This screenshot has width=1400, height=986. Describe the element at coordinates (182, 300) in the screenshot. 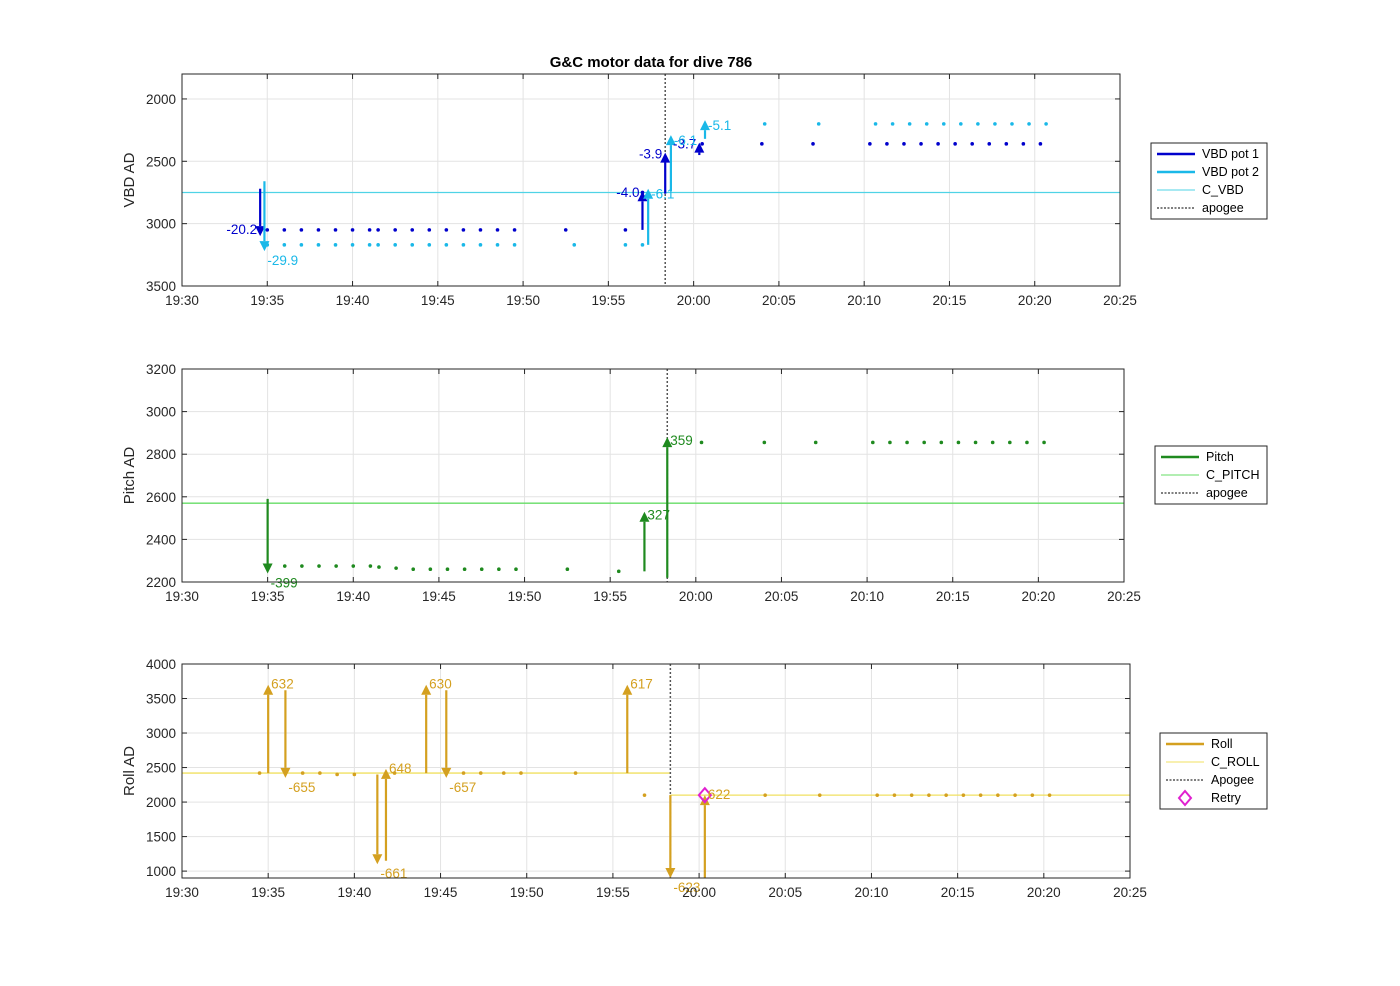

I see `x-tick-label: 19:30` at that location.